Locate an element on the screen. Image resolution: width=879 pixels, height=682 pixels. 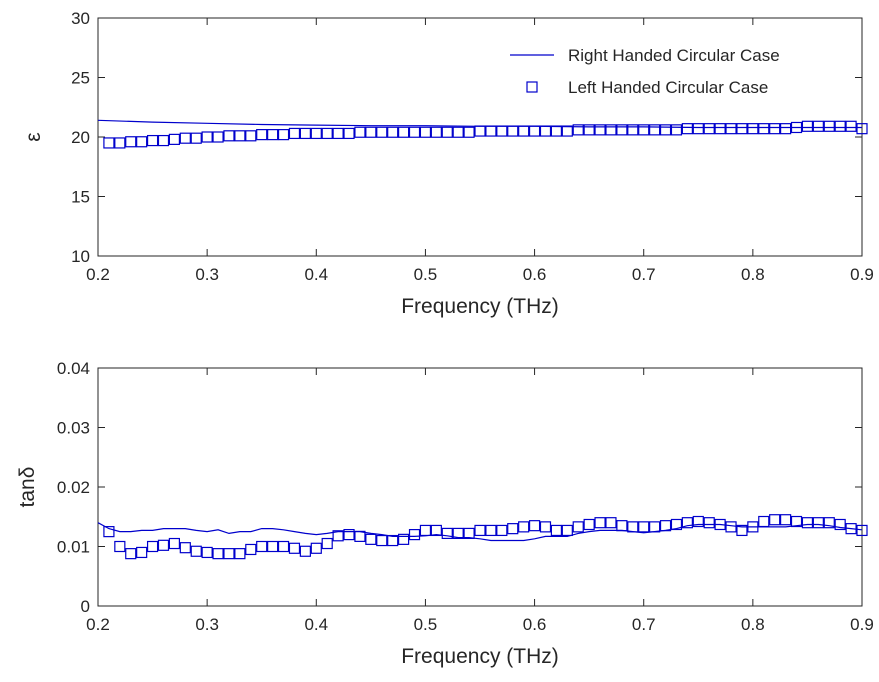
legend-entry-label: Left Handed Circular Case is located at coordinates (668, 87).